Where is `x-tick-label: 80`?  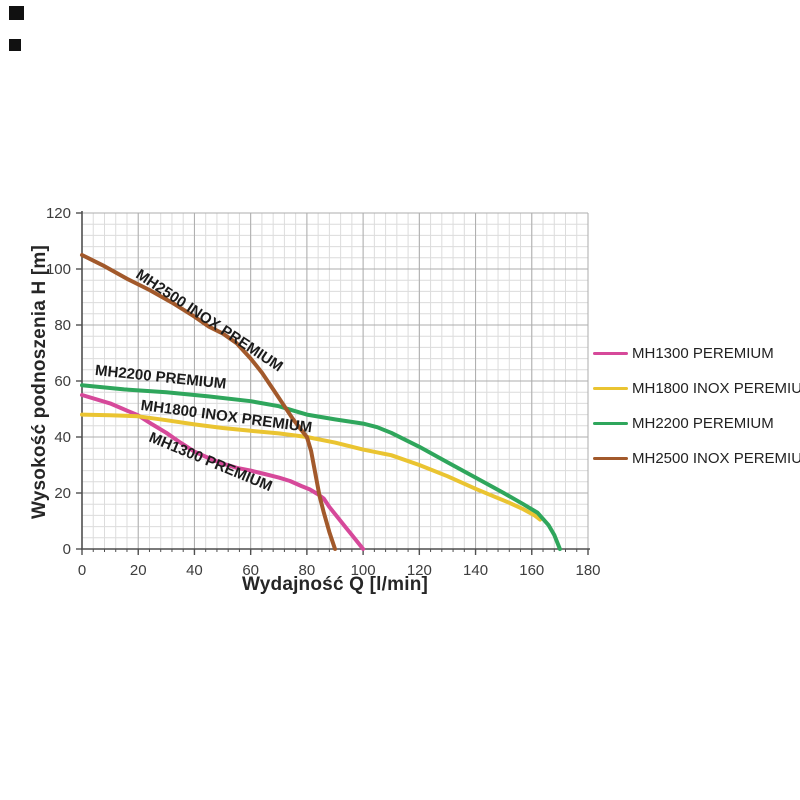
x-tick-label: 80 is located at coordinates (307, 570).